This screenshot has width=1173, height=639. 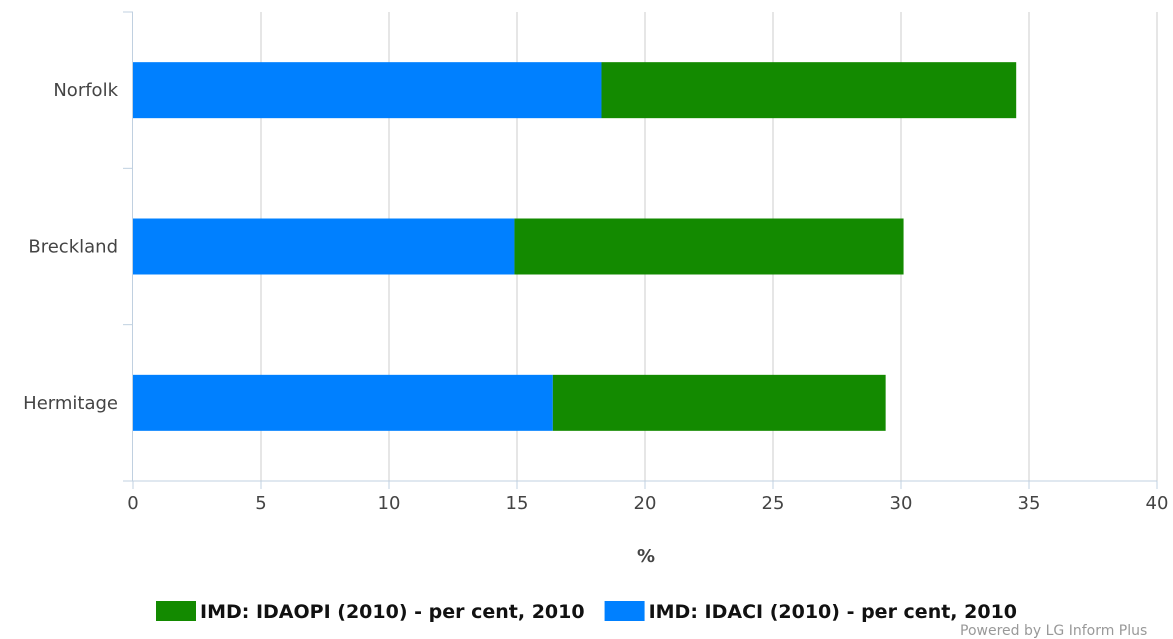 What do you see at coordinates (646, 556) in the screenshot?
I see `x-axis-title: %` at bounding box center [646, 556].